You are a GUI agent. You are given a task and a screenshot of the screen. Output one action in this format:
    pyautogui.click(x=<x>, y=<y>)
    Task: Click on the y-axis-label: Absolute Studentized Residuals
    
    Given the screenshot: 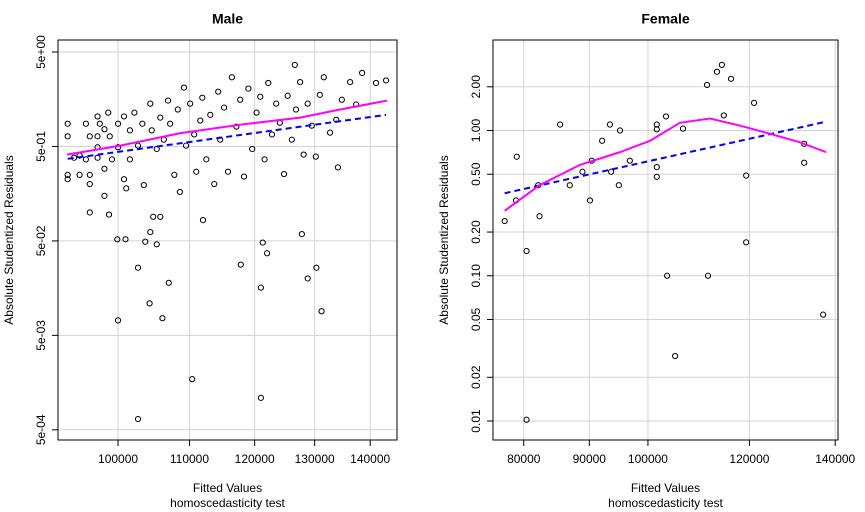 What is the action you would take?
    pyautogui.click(x=444, y=239)
    